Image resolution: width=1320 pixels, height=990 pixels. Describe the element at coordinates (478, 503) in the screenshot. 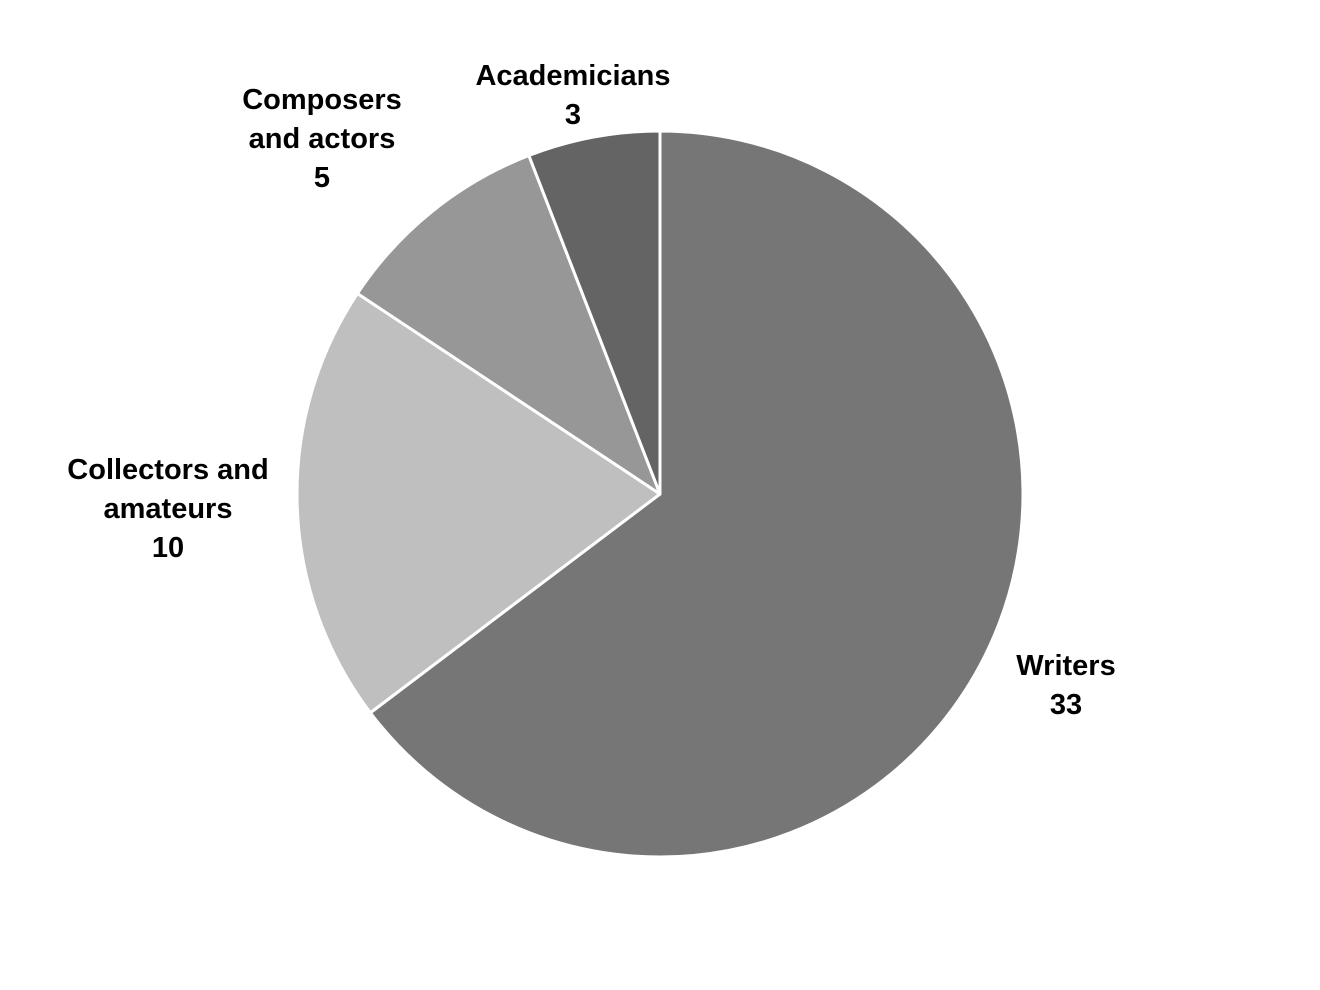

I see `pie-slice-collectors-and-amateurs` at that location.